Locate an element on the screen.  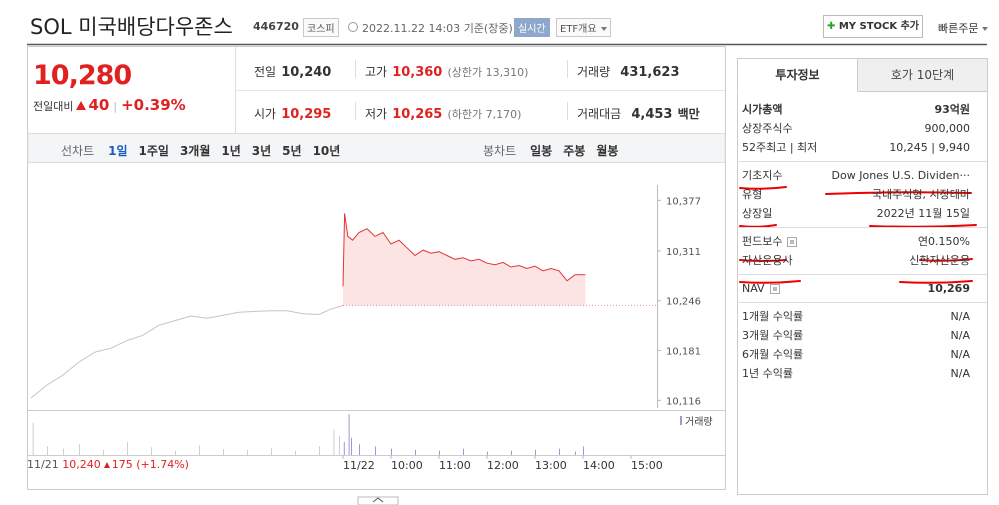
period-tab: 3년 is located at coordinates (261, 151).